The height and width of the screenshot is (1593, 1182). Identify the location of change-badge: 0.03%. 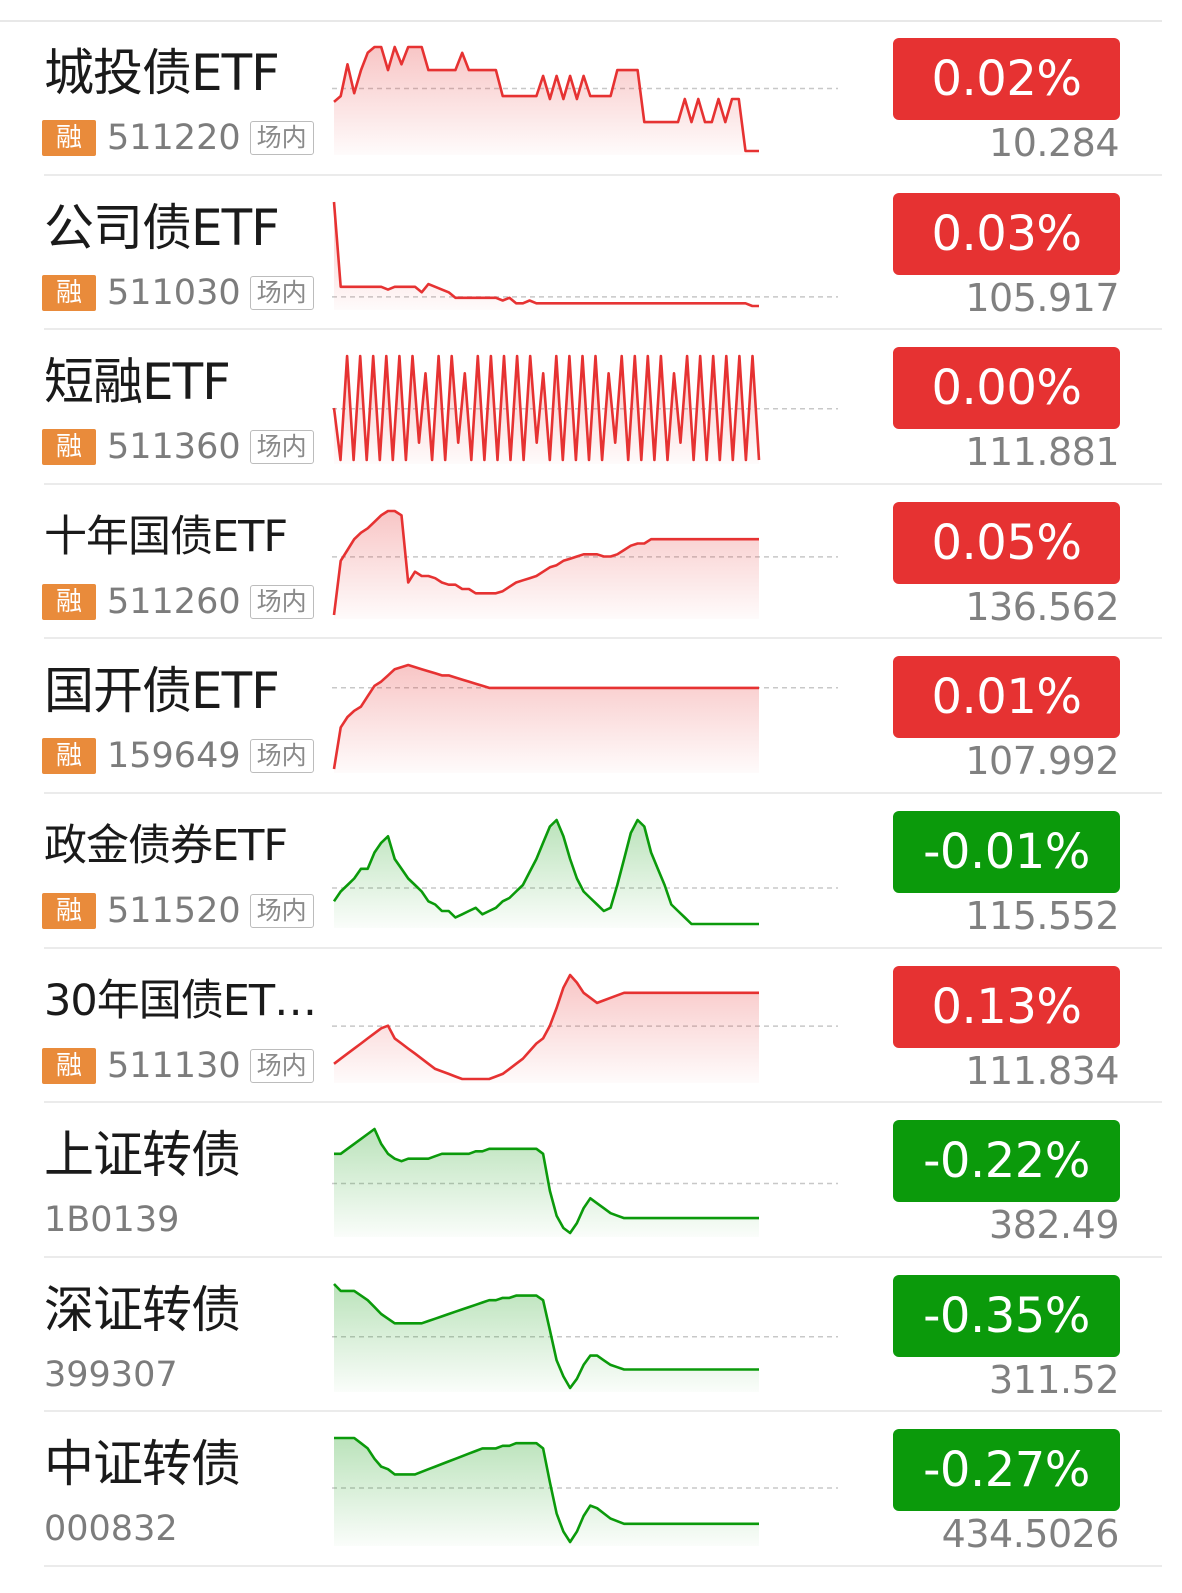
(1006, 233).